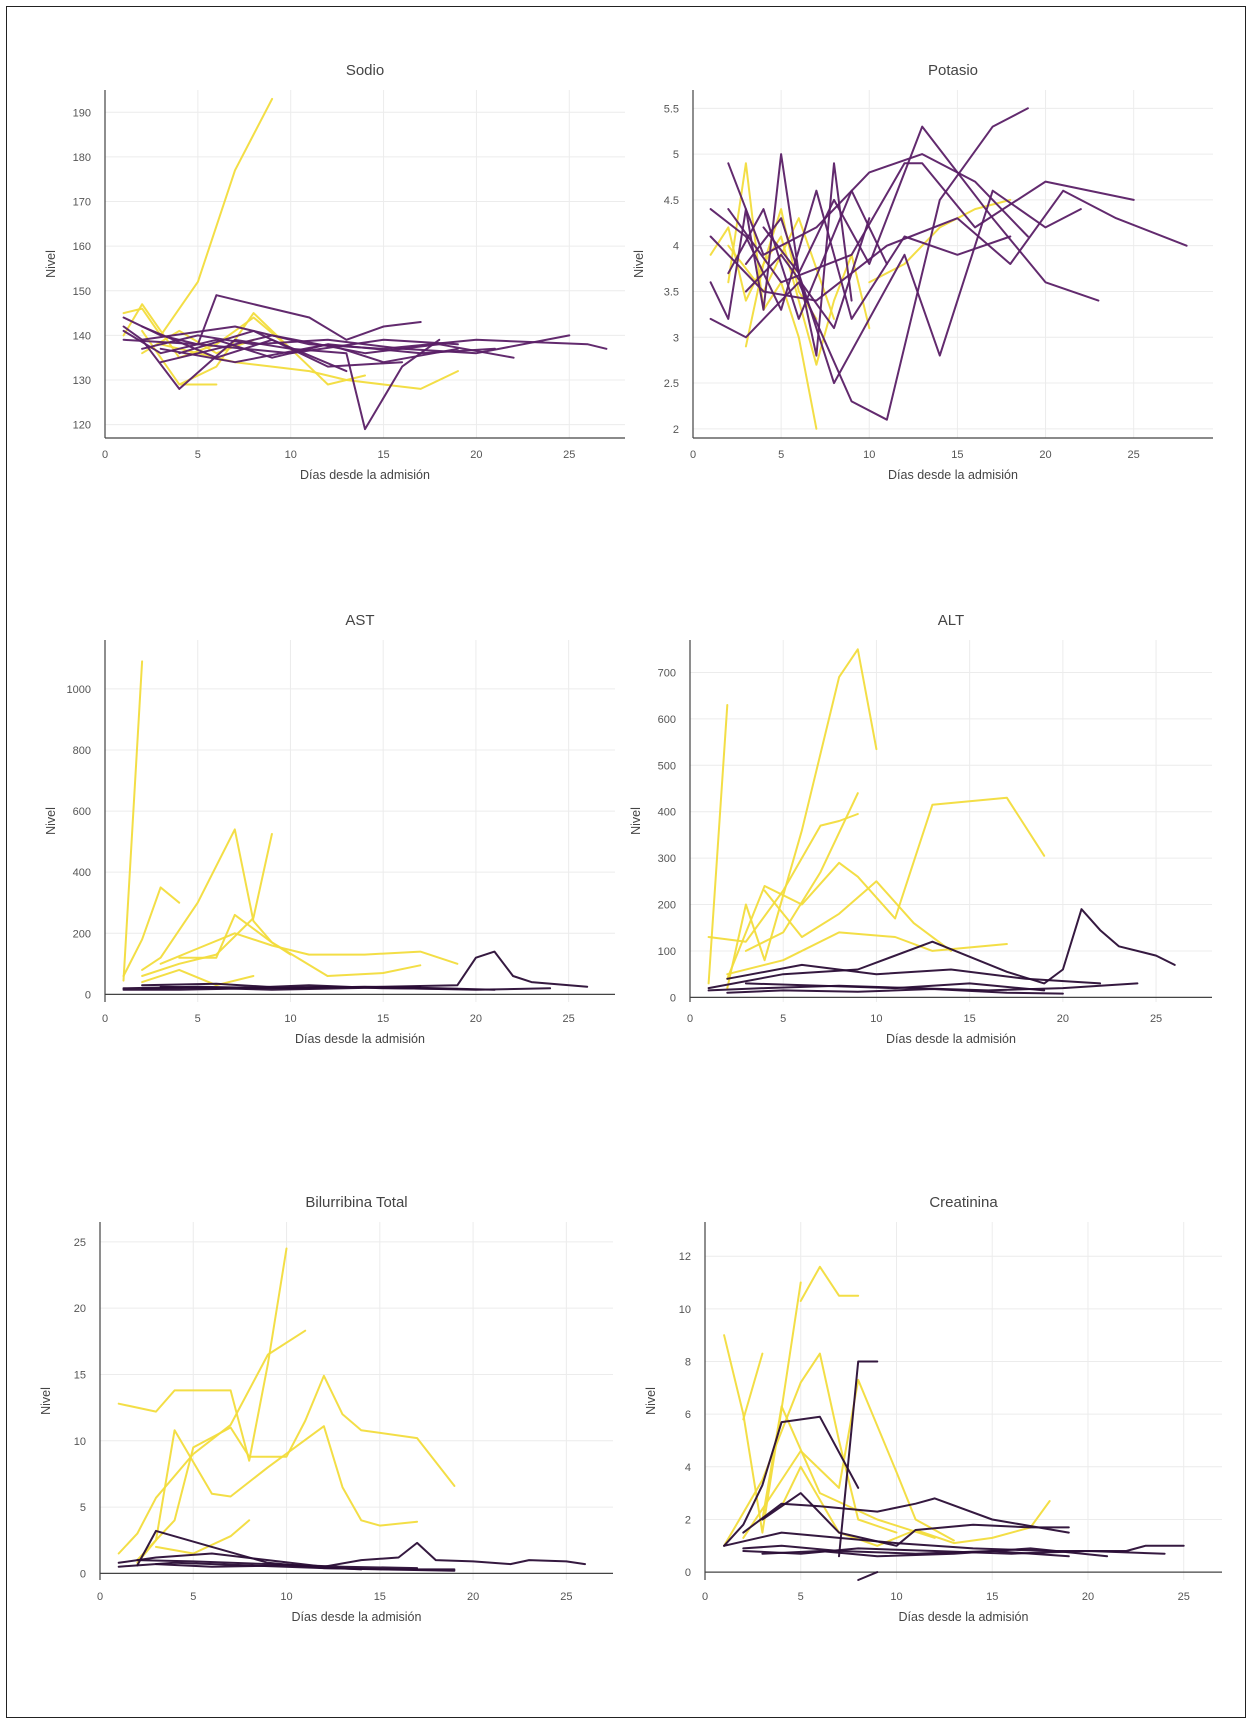 The image size is (1252, 1724). Describe the element at coordinates (667, 906) in the screenshot. I see `y-tick-label: 200` at that location.